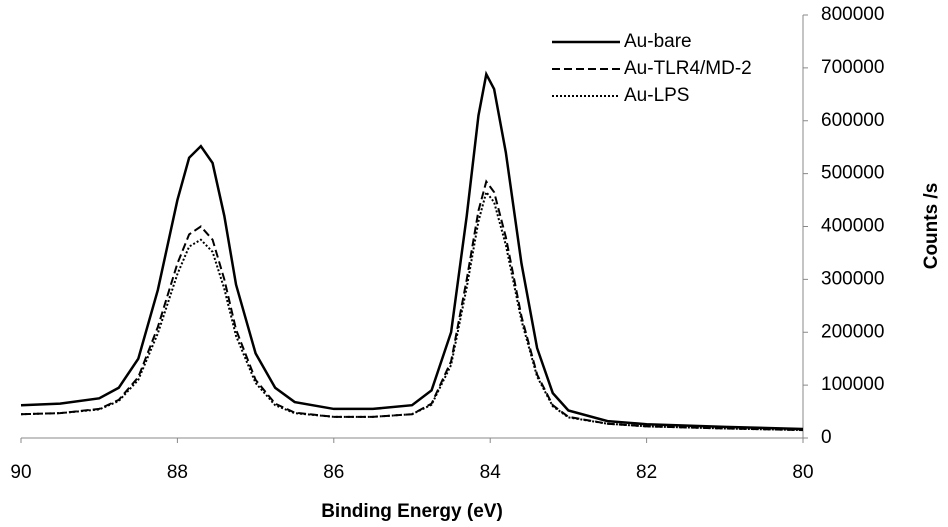 The height and width of the screenshot is (527, 948). Describe the element at coordinates (491, 472) in the screenshot. I see `x-tick-label: 84` at that location.